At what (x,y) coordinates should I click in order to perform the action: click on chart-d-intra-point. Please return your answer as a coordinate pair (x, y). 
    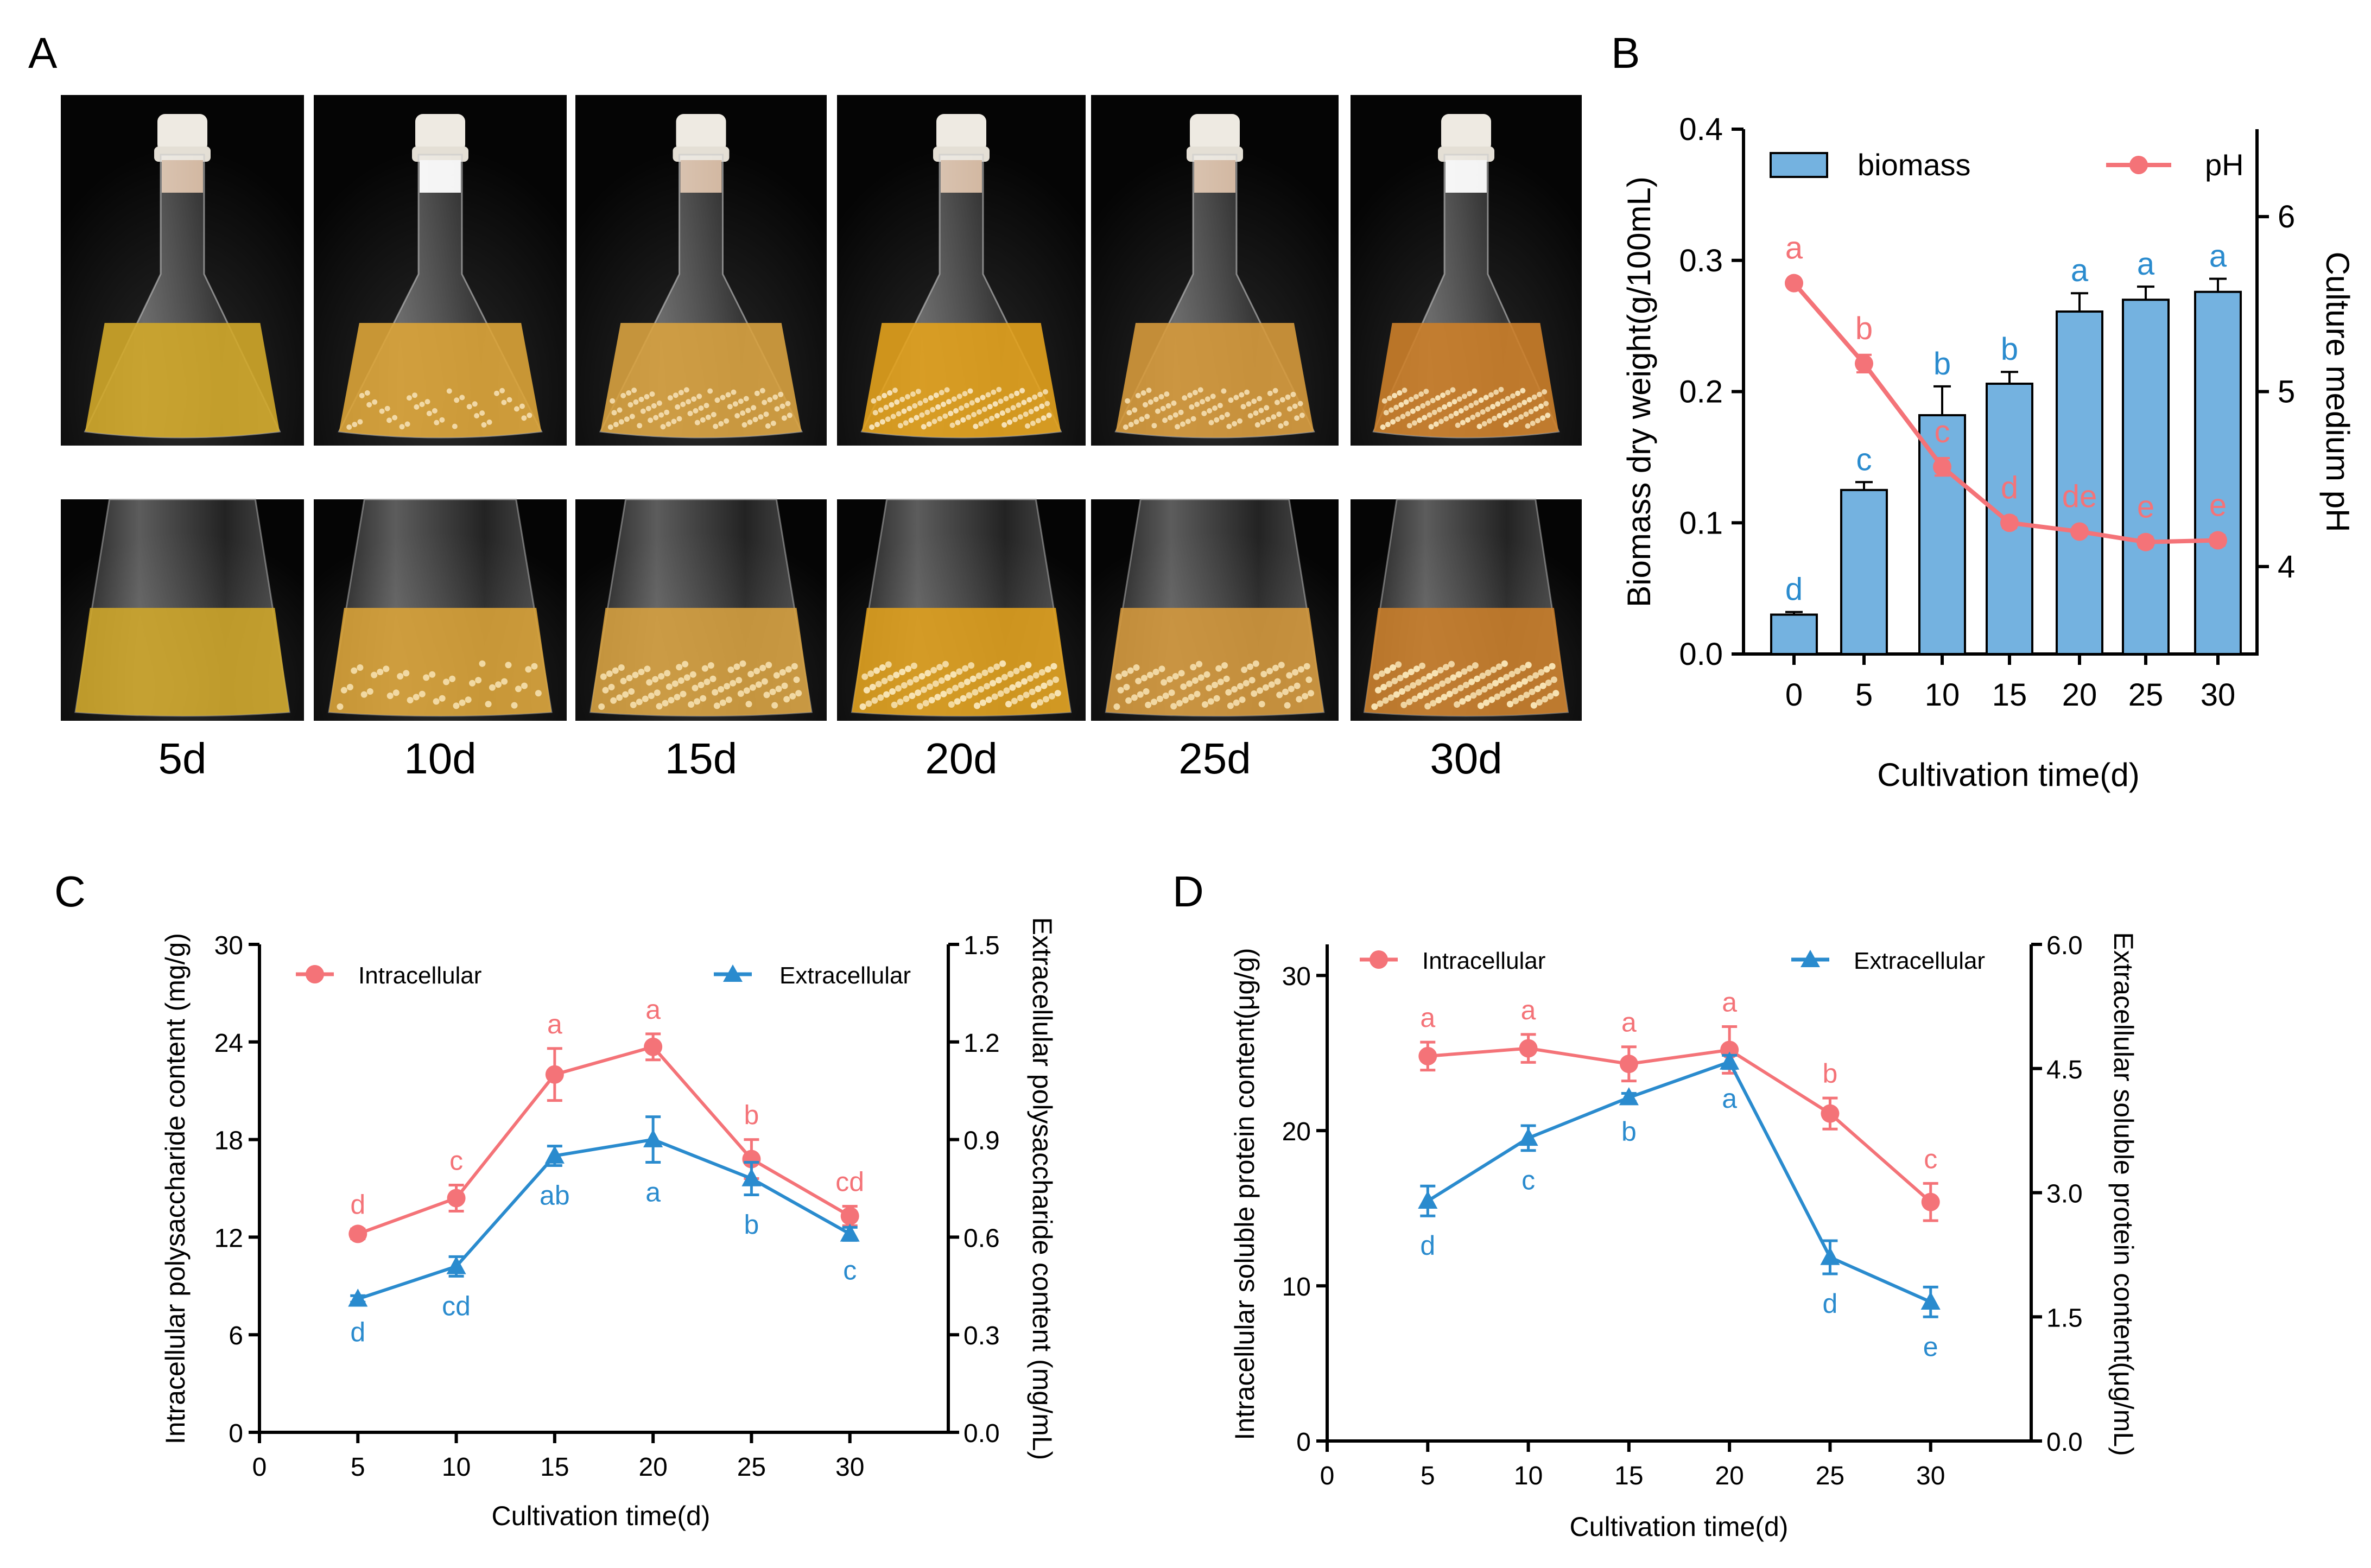
    Looking at the image, I should click on (1930, 1201).